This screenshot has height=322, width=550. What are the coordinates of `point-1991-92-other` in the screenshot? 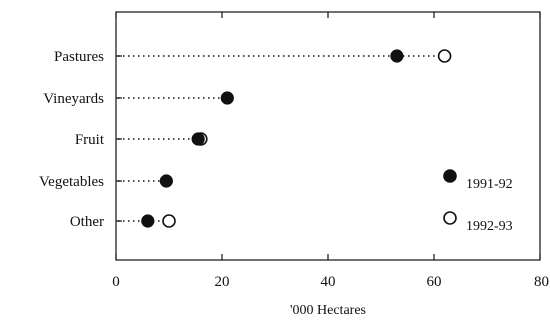 It's located at (148, 221).